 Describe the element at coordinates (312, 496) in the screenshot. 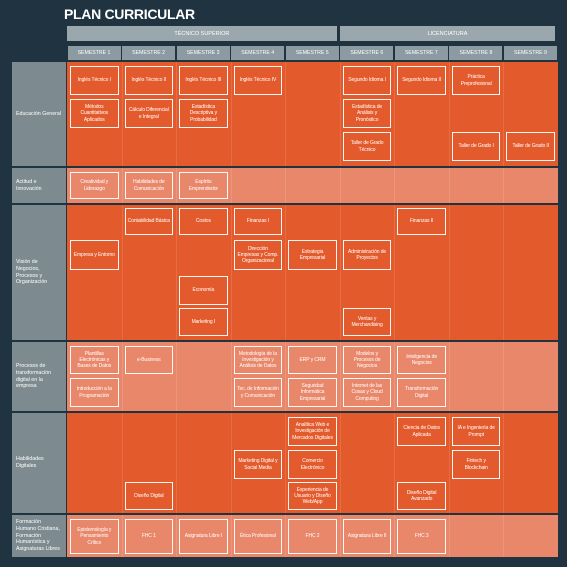

I see `course-box: Experiencia de Usuario y Diseño Web/App` at that location.